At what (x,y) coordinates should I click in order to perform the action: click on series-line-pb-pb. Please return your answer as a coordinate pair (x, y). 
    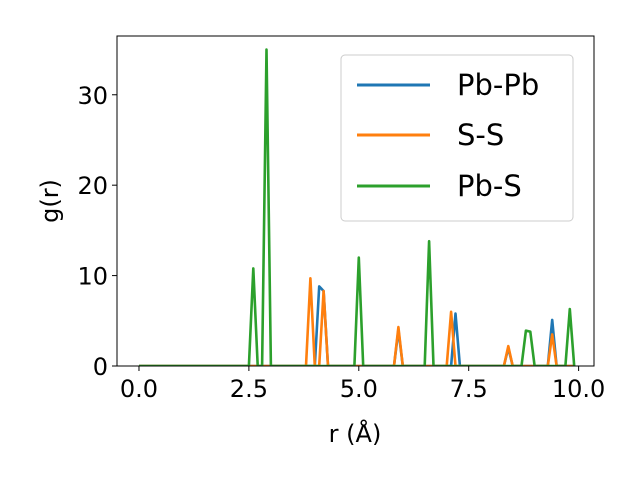
    Looking at the image, I should click on (357, 325).